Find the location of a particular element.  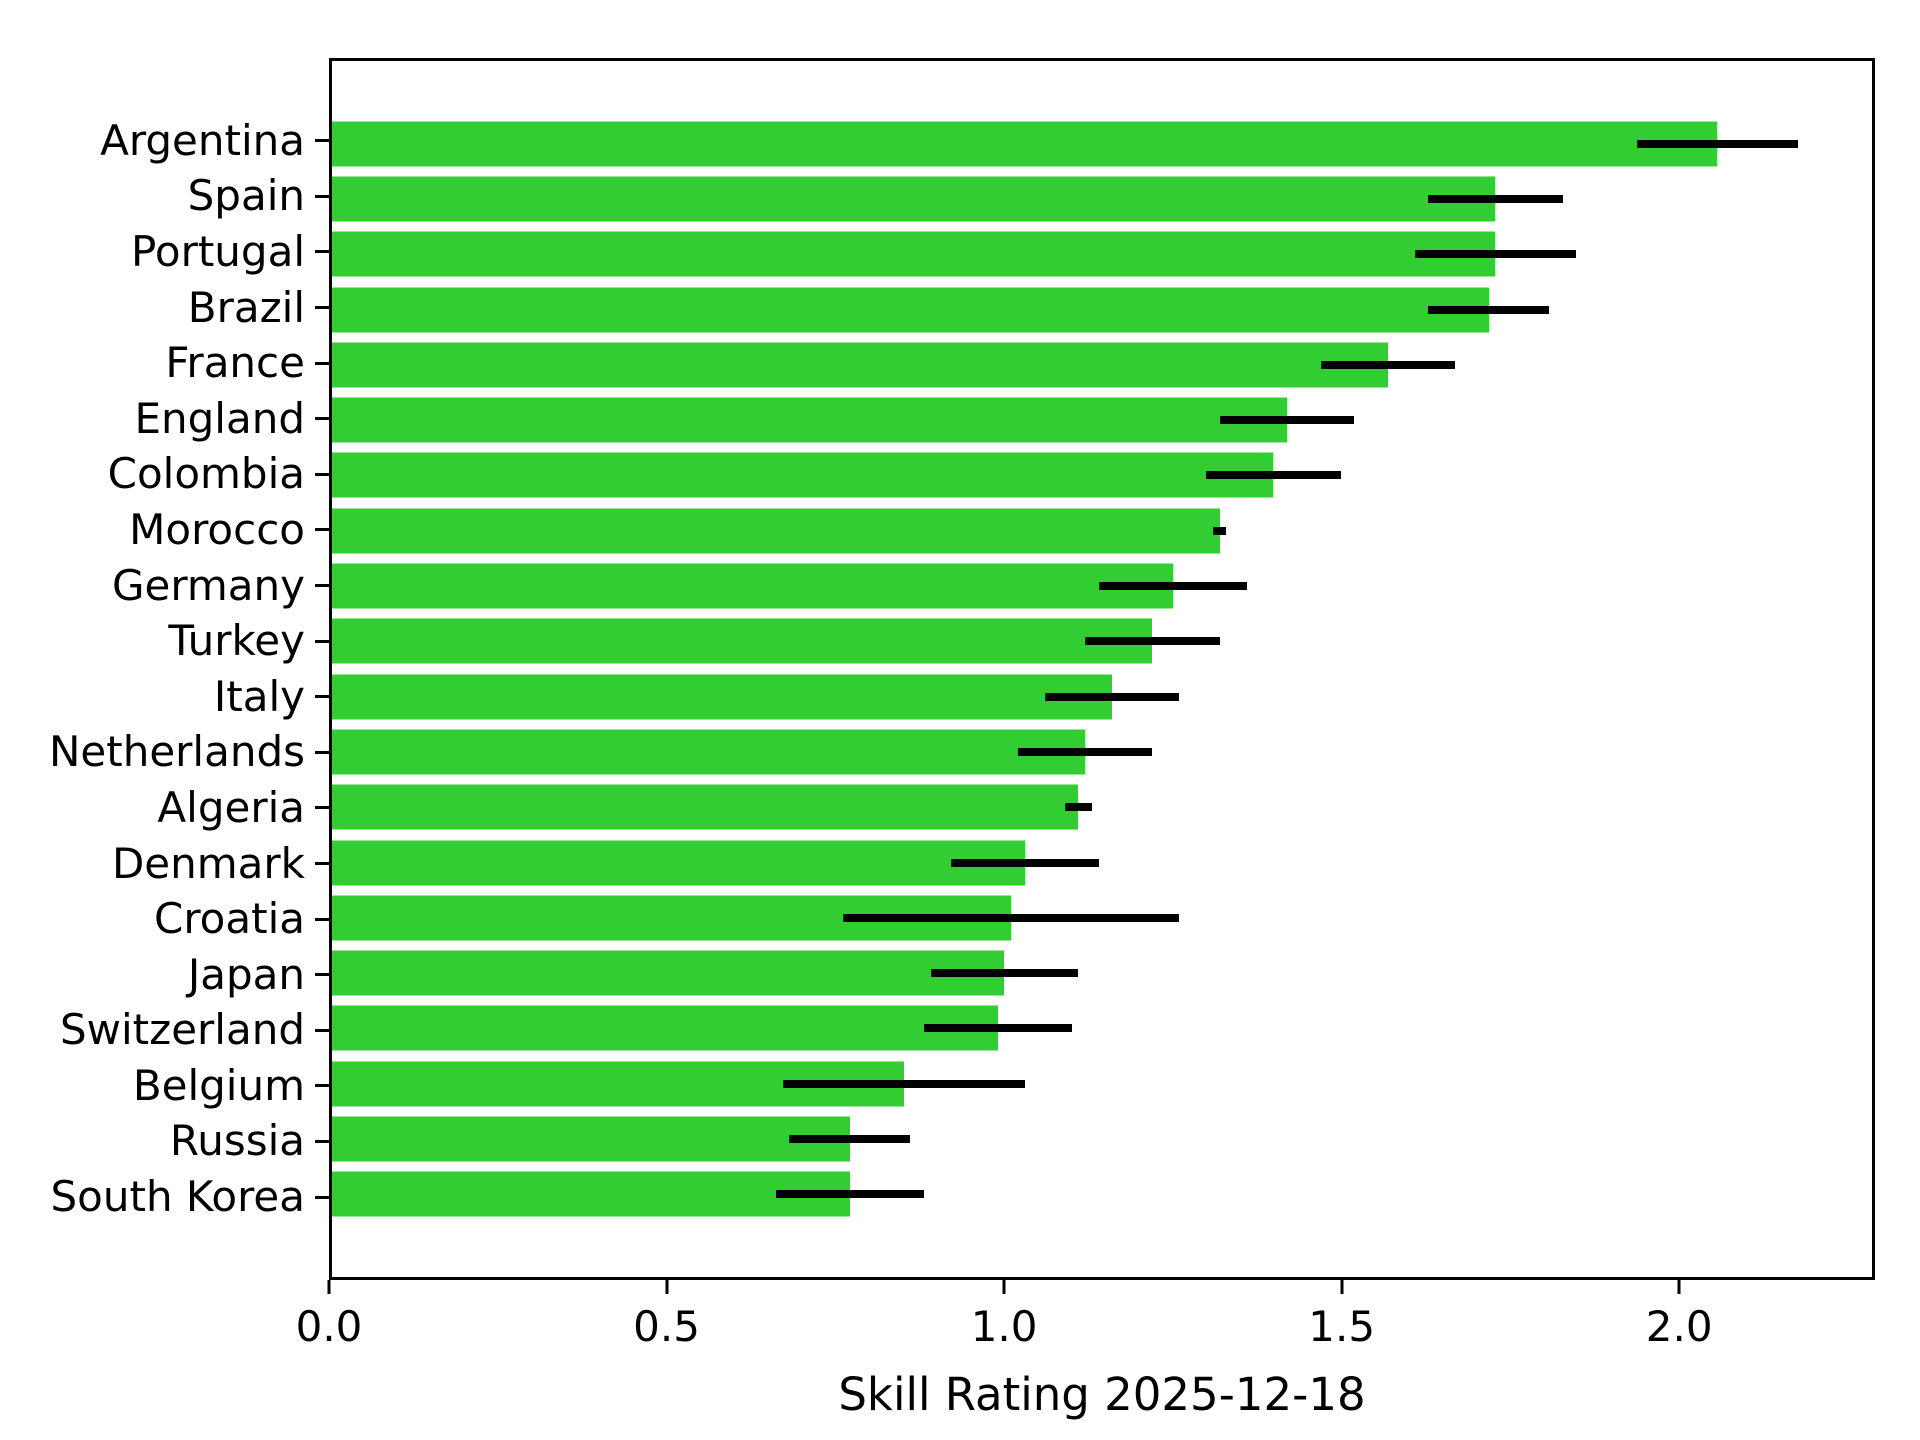

x-tick-label: 1.5 is located at coordinates (1342, 1326).